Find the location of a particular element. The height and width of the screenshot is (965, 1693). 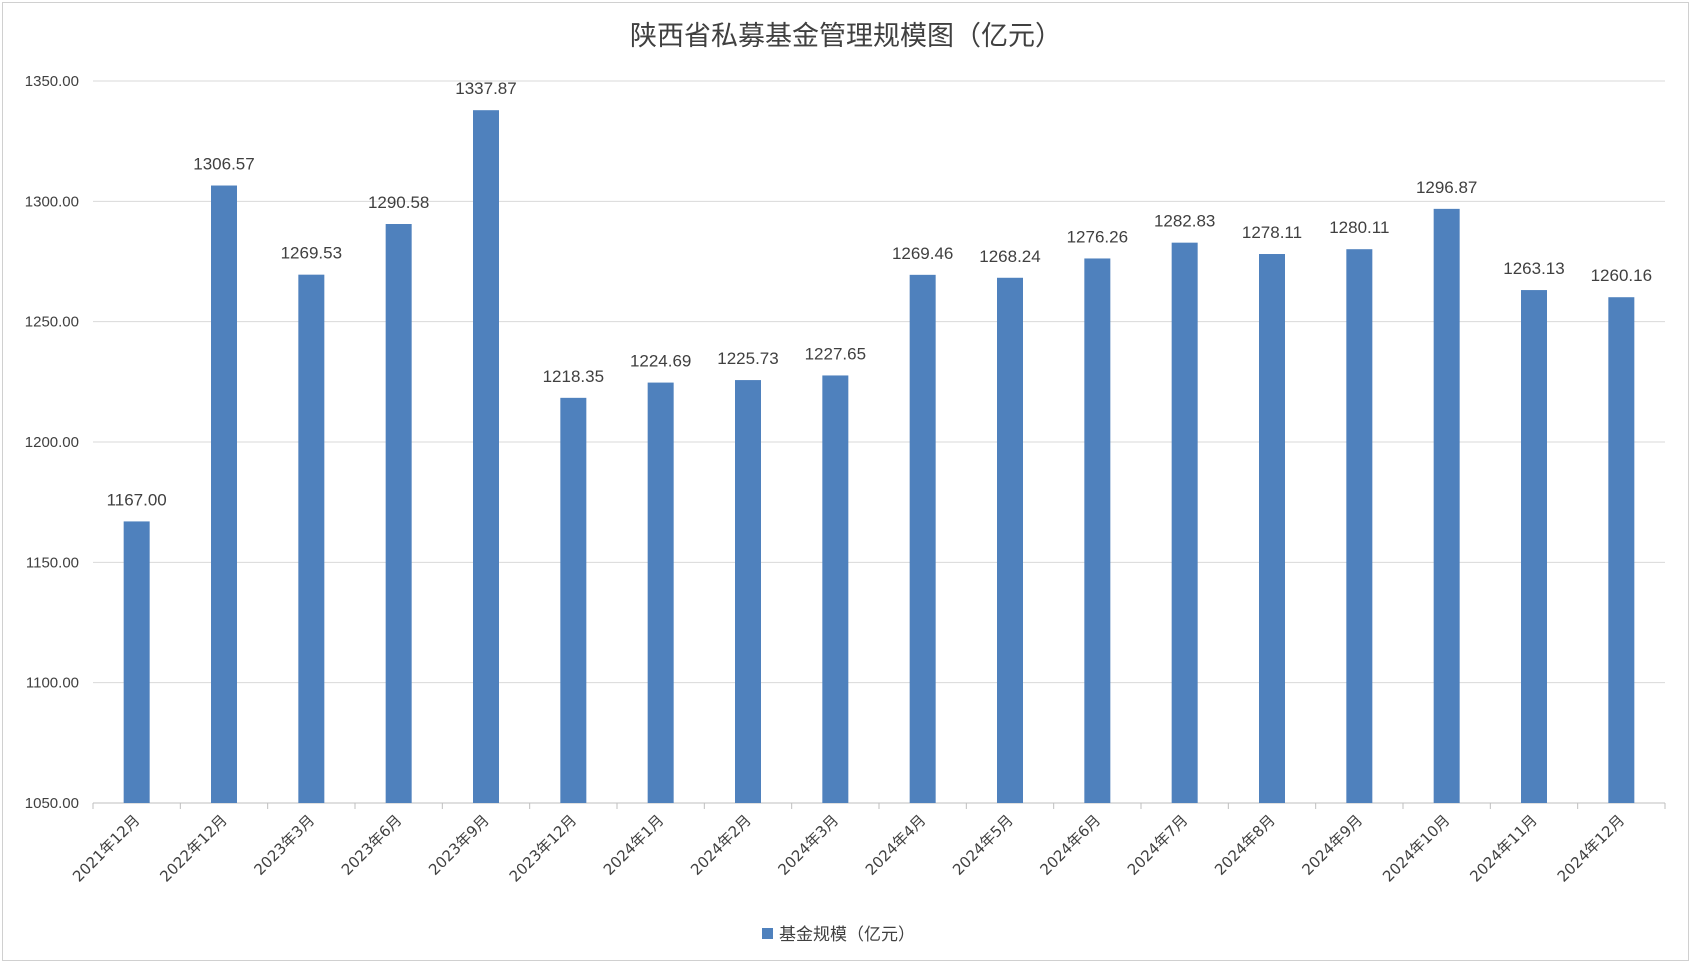

x-tick-label: 2024年10月 is located at coordinates (1416, 848).